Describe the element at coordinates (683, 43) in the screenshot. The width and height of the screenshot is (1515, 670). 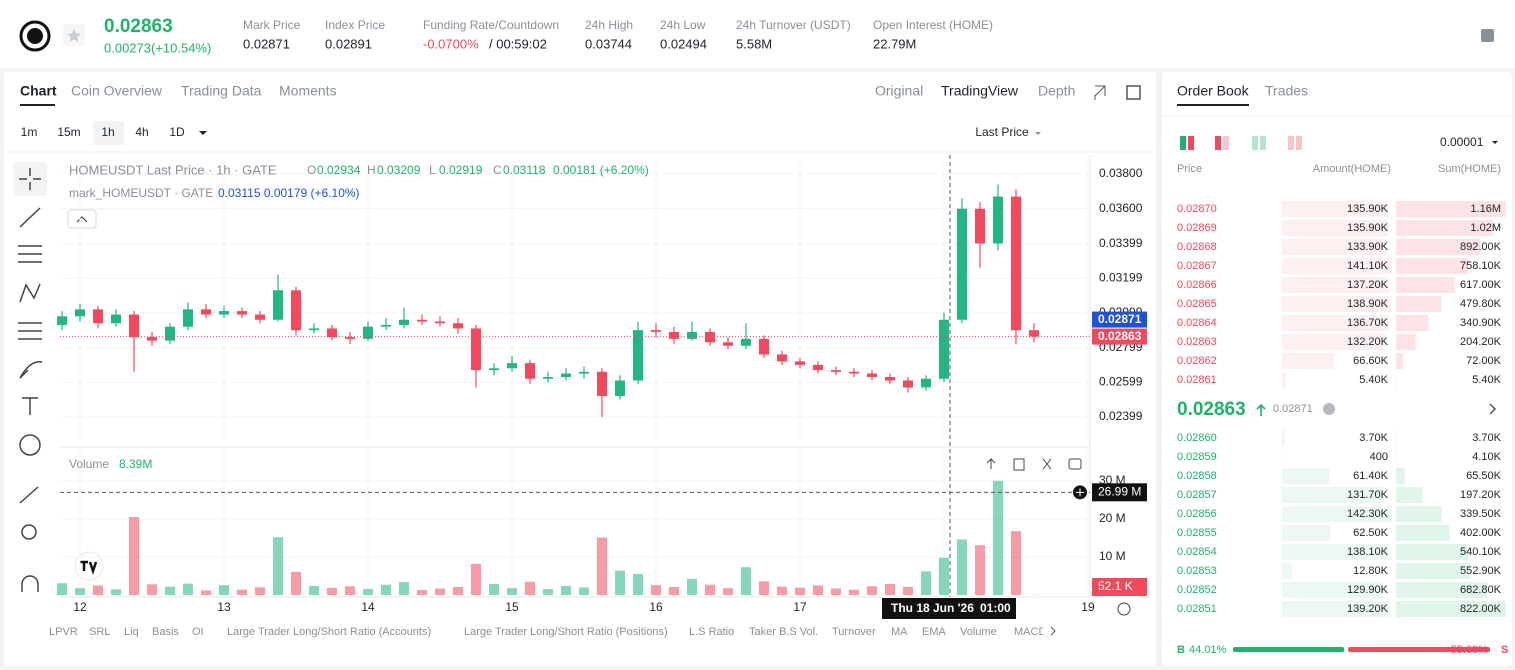
I see `stat-value: 0.02494` at that location.